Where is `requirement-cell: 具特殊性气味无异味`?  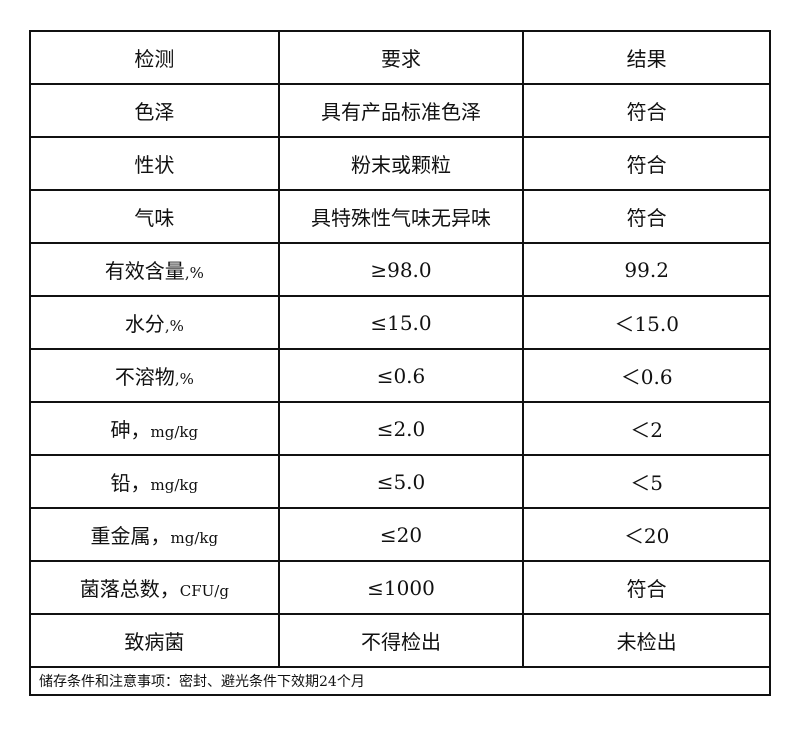
requirement-cell: 具特殊性气味无异味 is located at coordinates (401, 216).